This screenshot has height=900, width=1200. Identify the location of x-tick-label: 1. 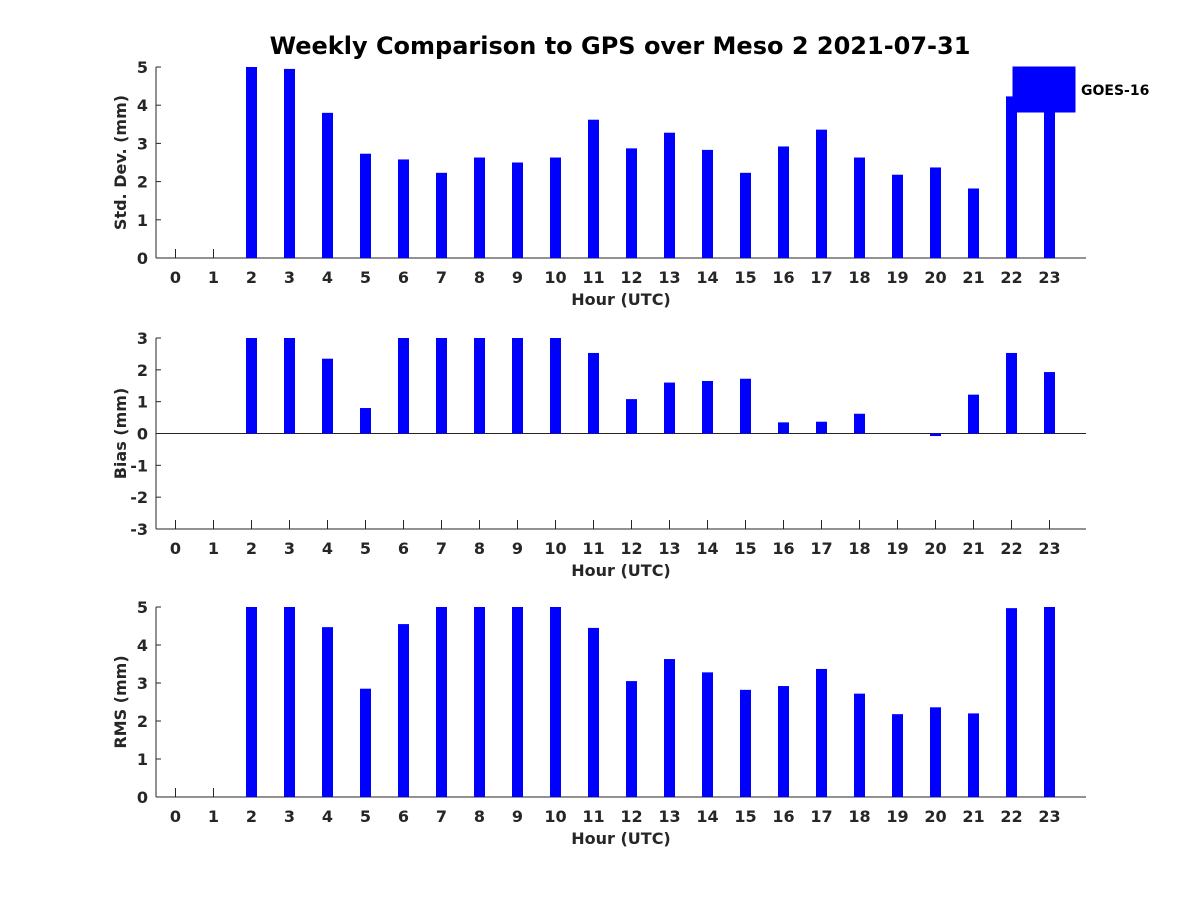
(213, 548).